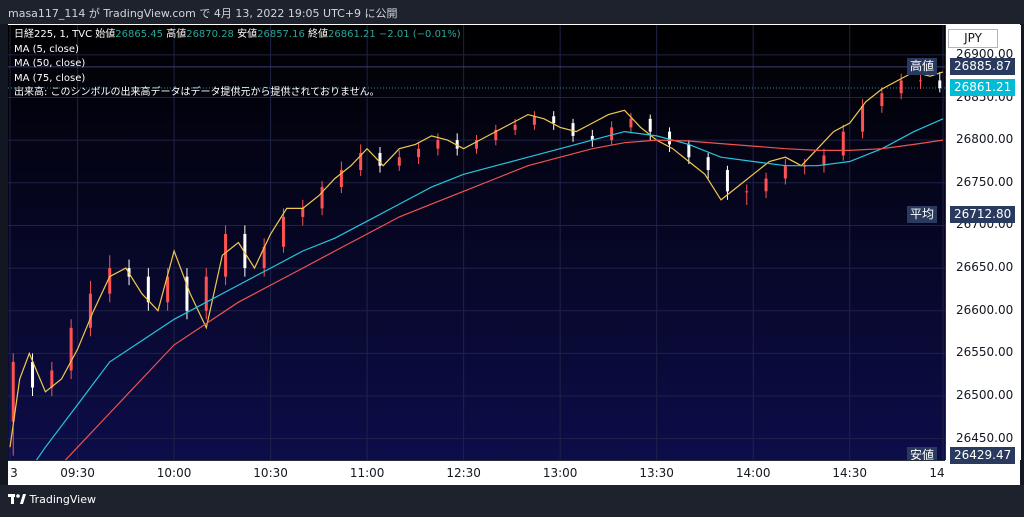 The width and height of the screenshot is (1024, 517). I want to click on y-tick-label: 26800.00, so click(985, 139).